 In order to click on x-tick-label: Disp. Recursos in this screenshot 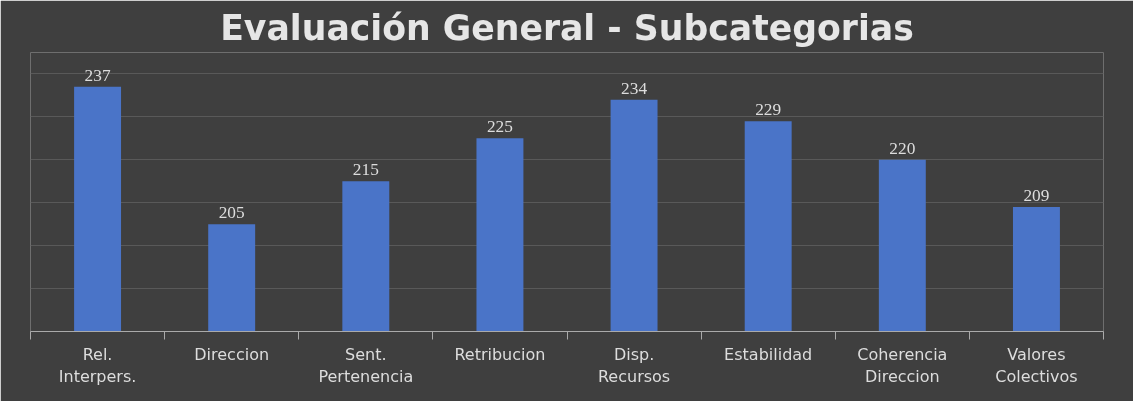, I will do `click(634, 365)`.